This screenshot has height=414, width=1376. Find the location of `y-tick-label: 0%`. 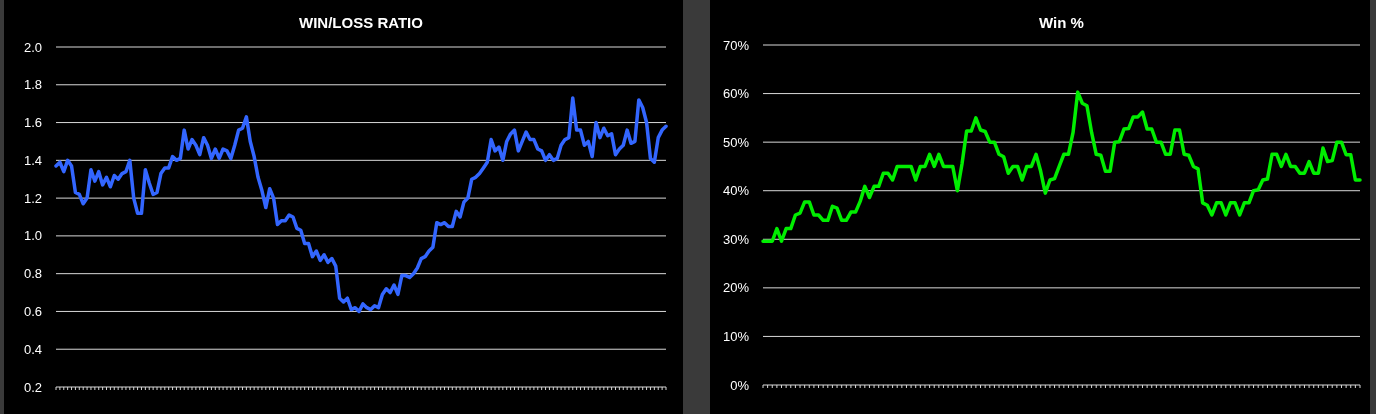

y-tick-label: 0% is located at coordinates (740, 385).